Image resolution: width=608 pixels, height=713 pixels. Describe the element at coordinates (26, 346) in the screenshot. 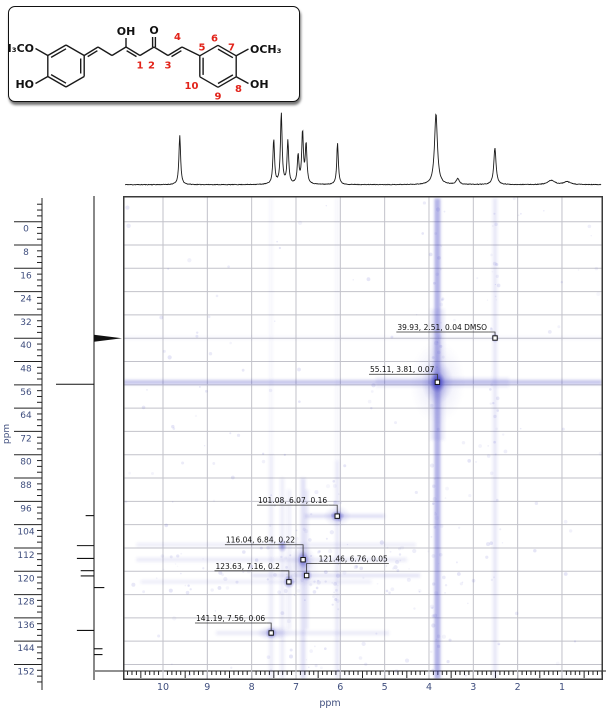

I see `tick-label-40: 40` at that location.